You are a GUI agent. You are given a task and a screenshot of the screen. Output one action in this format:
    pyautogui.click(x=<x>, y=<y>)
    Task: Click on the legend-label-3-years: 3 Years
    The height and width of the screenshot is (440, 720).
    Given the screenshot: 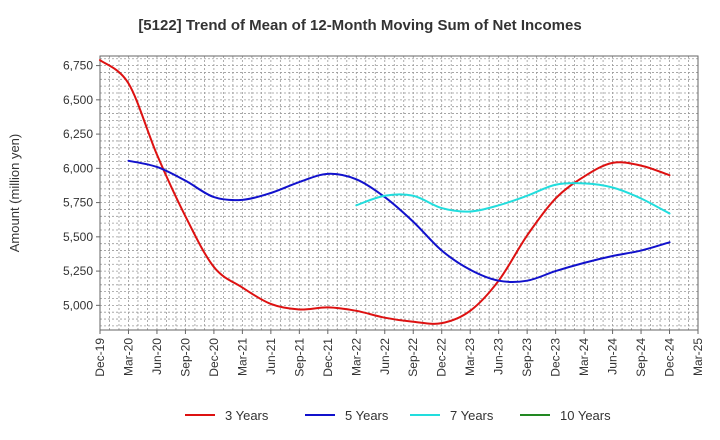 What is the action you would take?
    pyautogui.click(x=247, y=415)
    